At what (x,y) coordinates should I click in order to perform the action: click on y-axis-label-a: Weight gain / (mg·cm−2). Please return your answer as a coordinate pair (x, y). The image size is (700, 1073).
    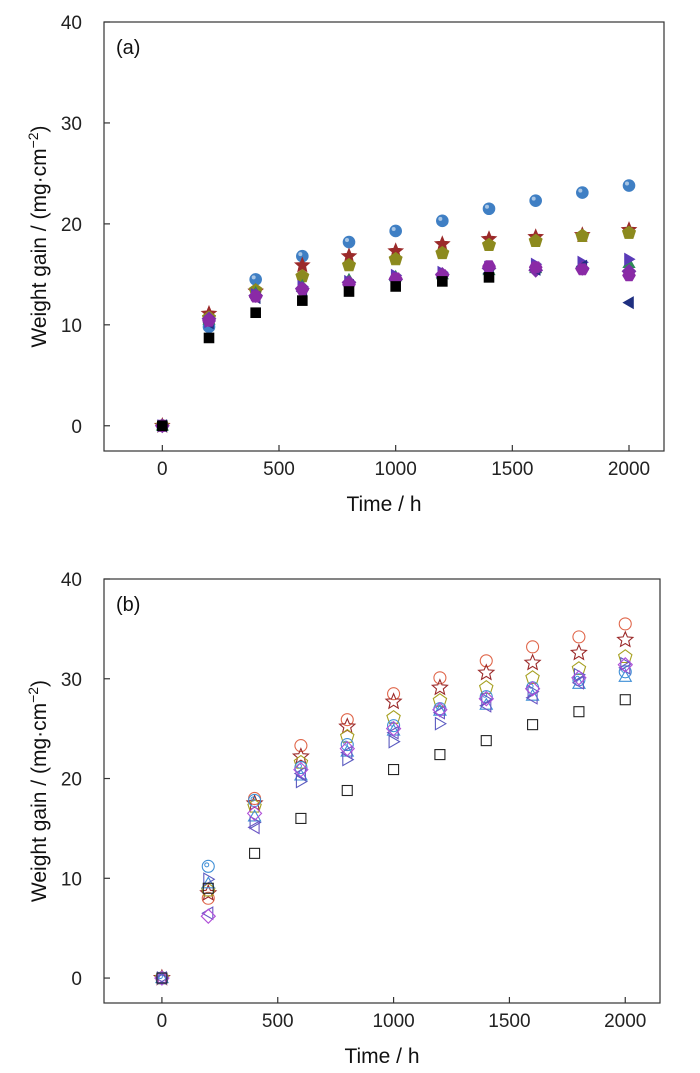
    Looking at the image, I should click on (38, 236).